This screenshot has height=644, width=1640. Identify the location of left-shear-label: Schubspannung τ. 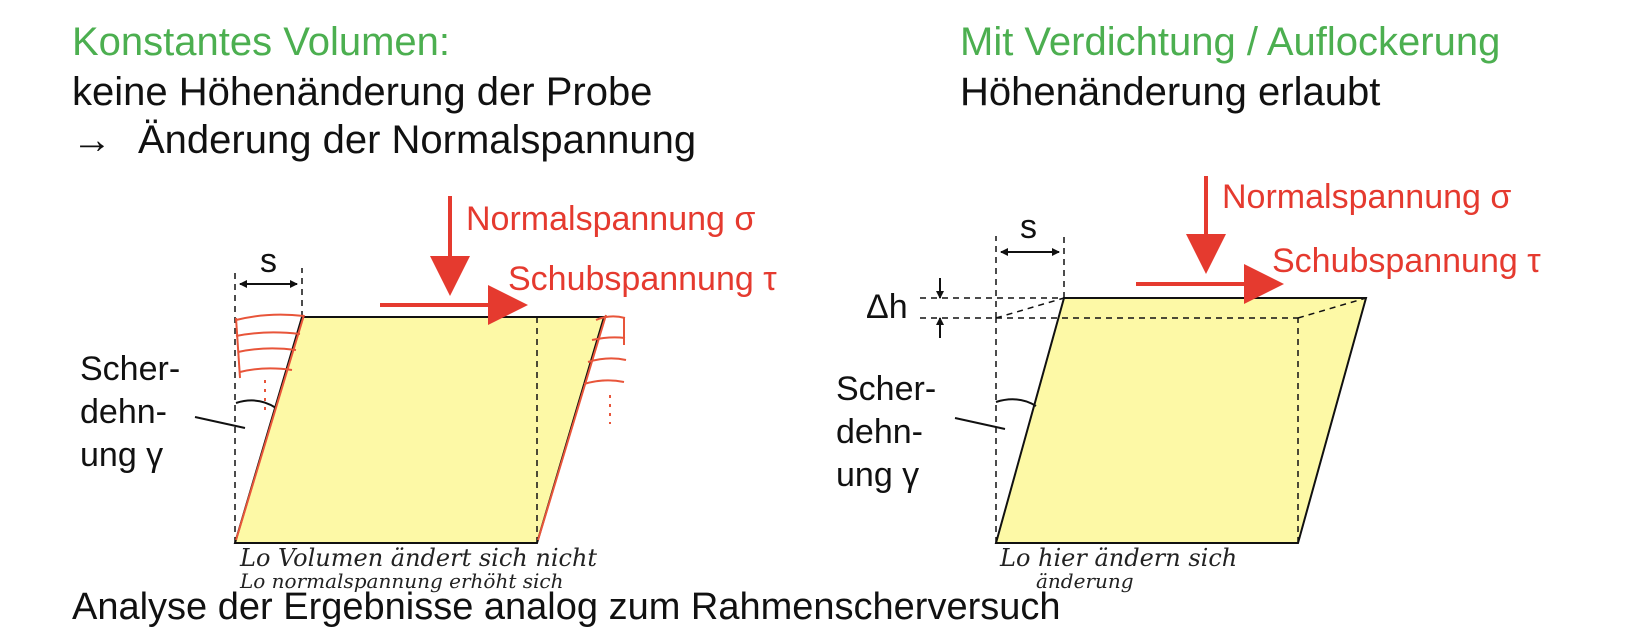
(642, 279).